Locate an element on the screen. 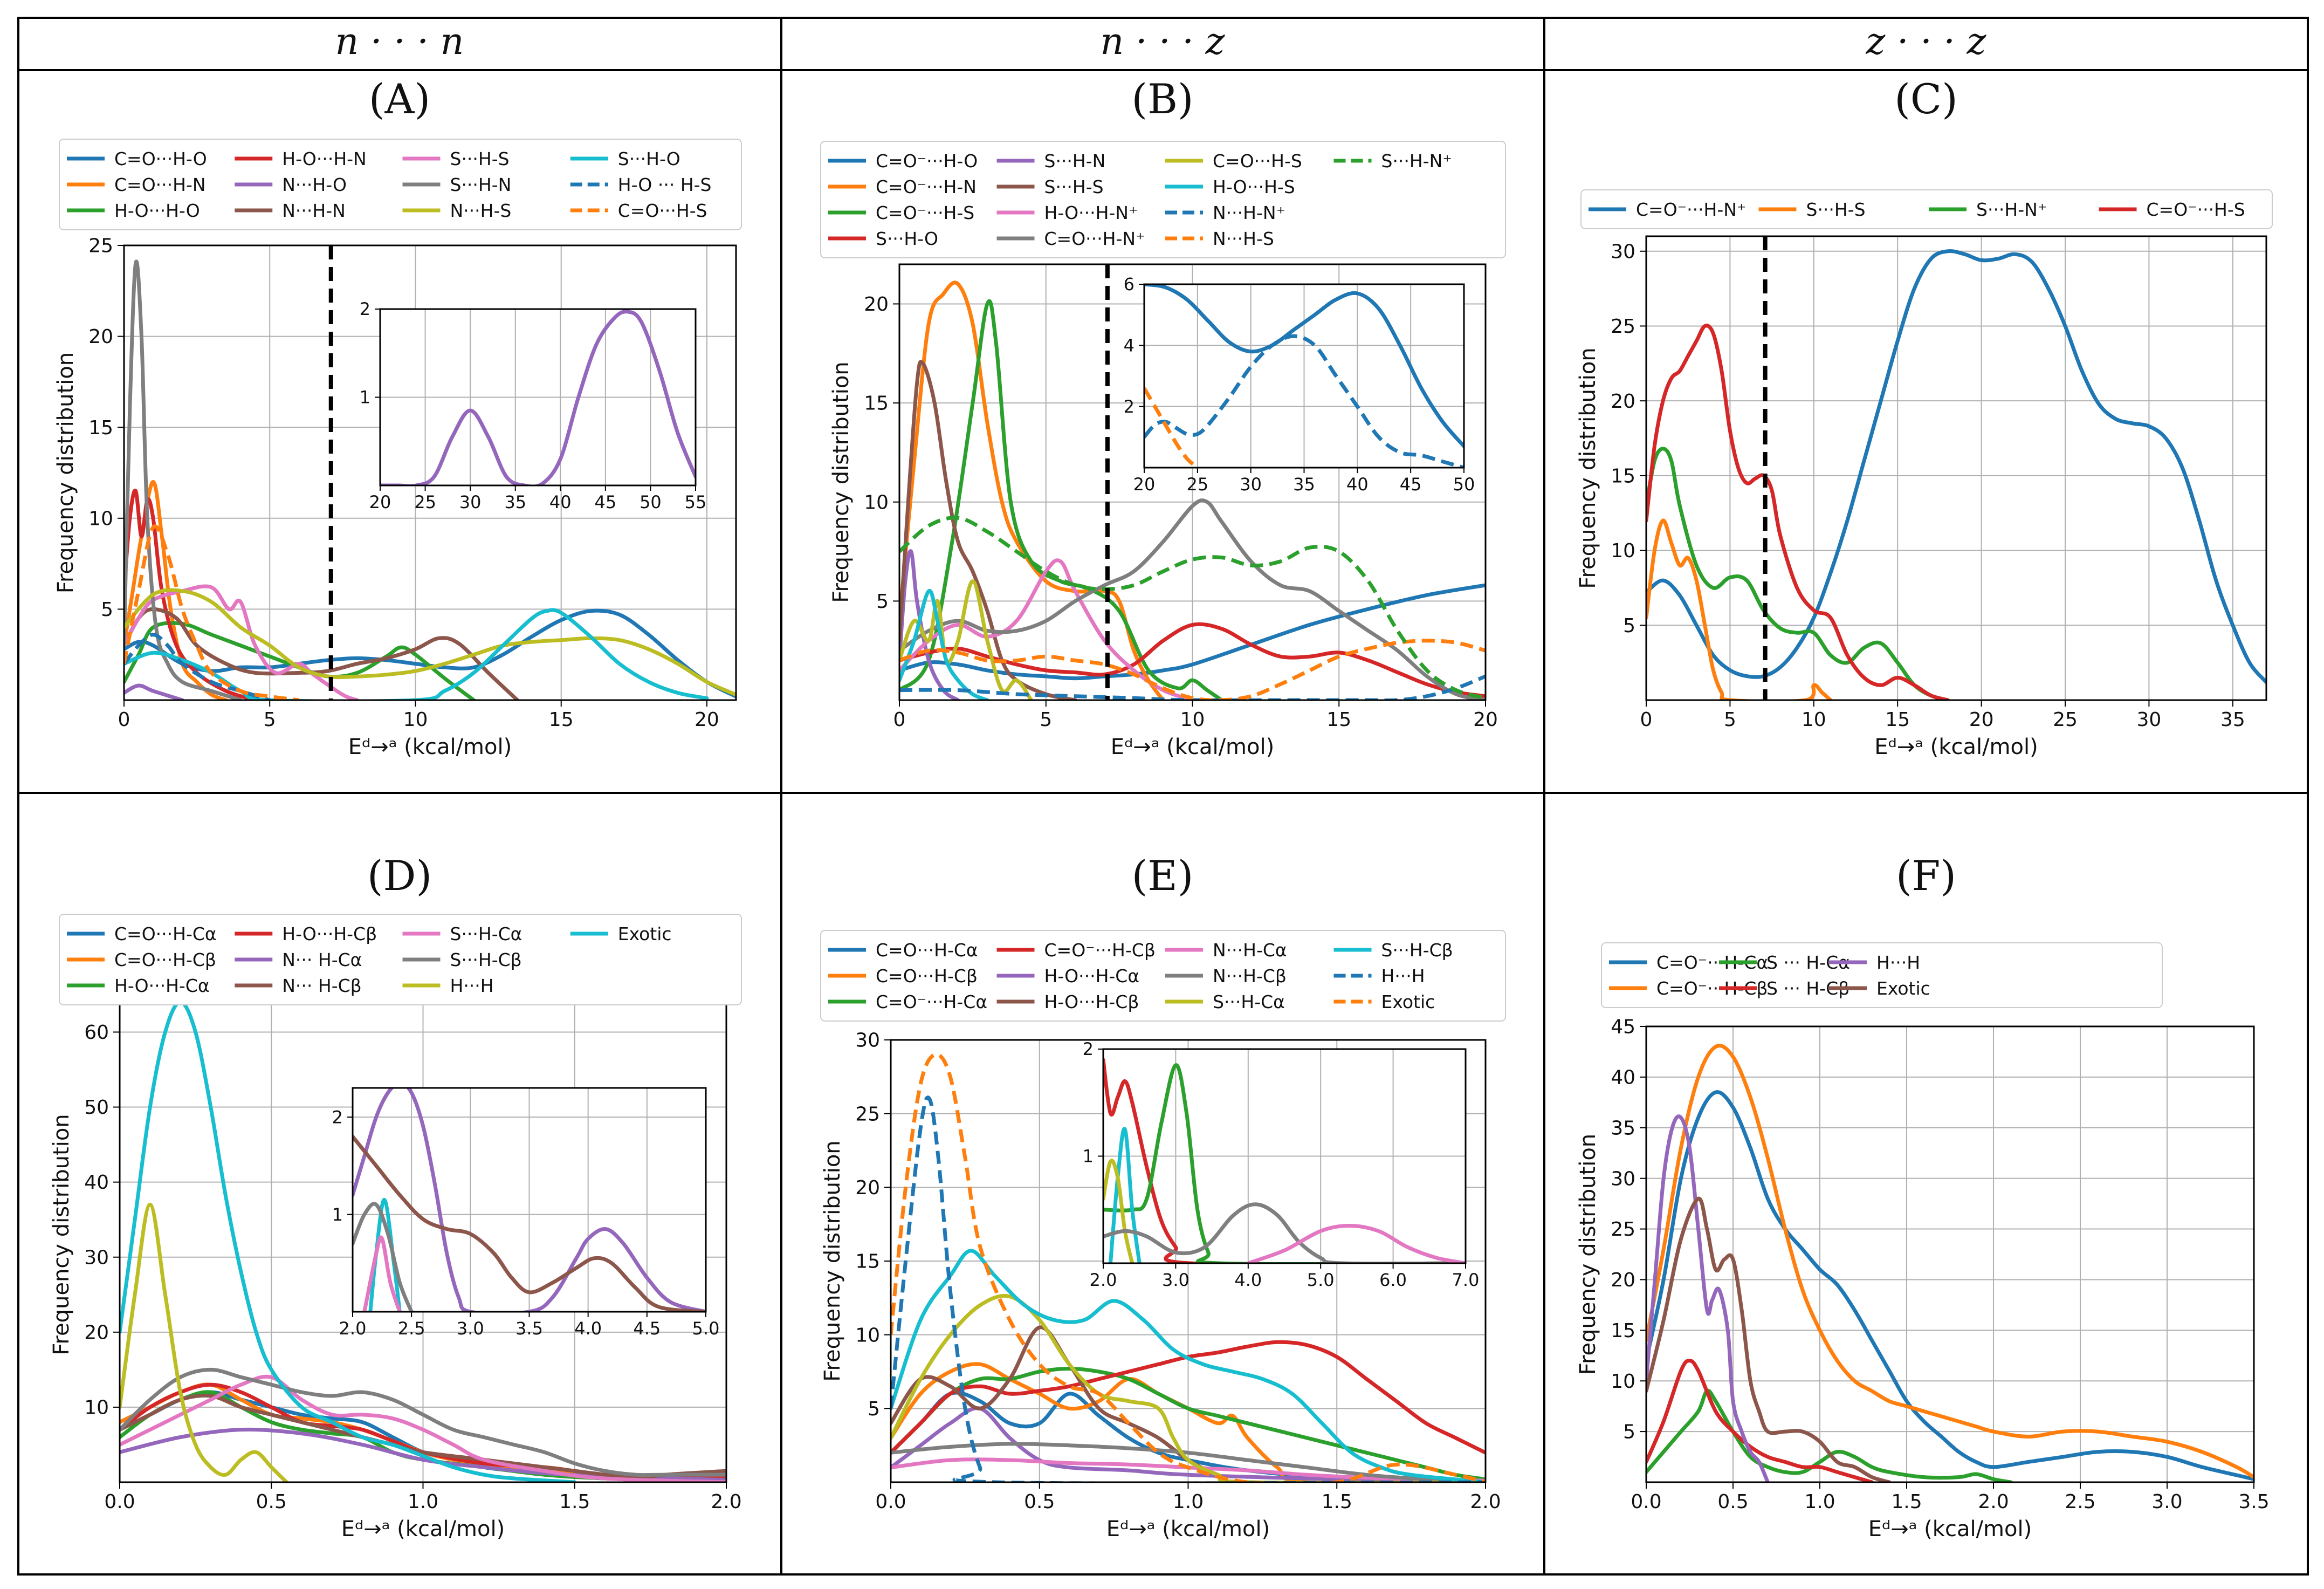 The width and height of the screenshot is (2324, 1589). legend-entry-n-h-s: N···H-S is located at coordinates (1219, 238).